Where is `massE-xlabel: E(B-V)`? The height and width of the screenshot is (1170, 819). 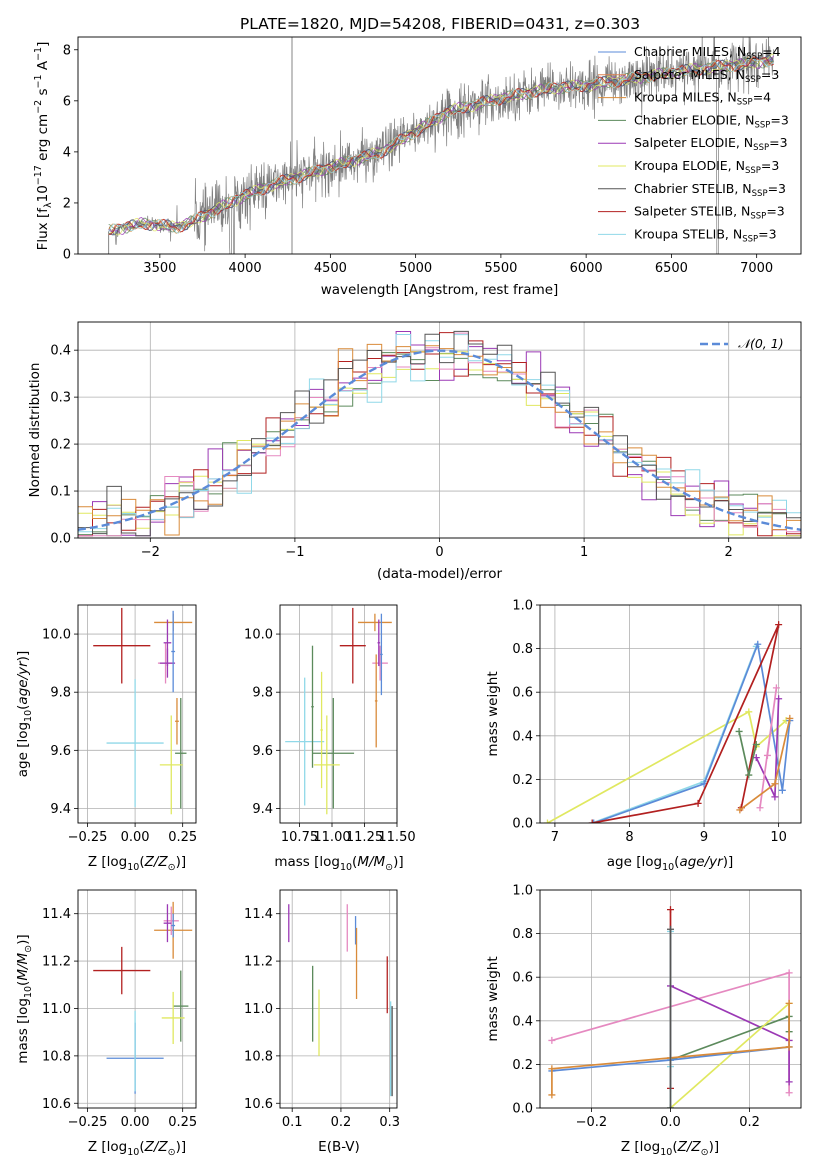 massE-xlabel: E(B-V) is located at coordinates (339, 1147).